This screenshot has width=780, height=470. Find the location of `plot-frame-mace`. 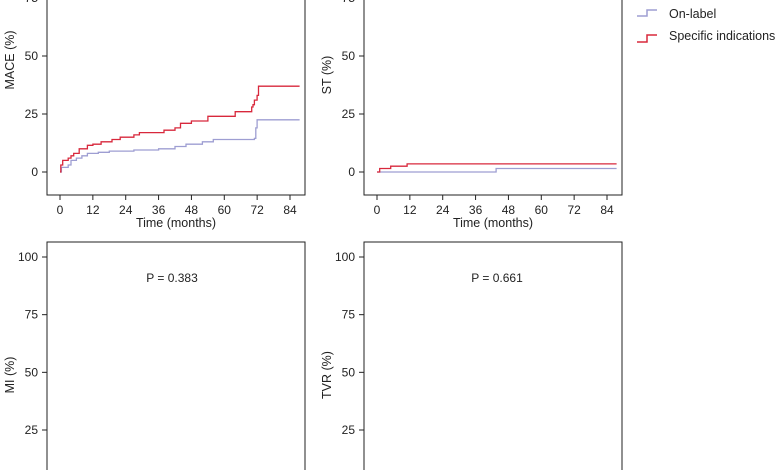

plot-frame-mace is located at coordinates (176, 98).